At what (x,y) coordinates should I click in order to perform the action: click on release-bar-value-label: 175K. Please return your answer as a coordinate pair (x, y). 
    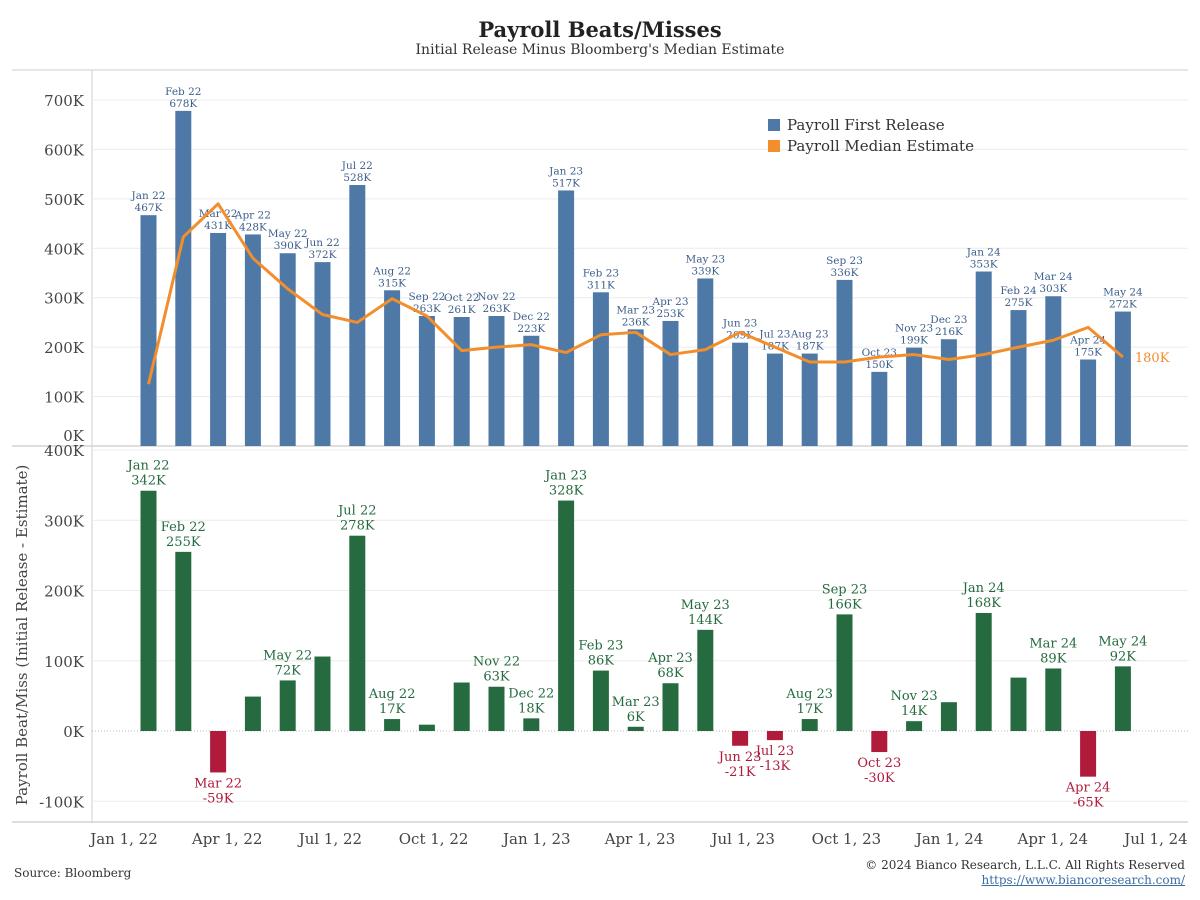
    Looking at the image, I should click on (1088, 353).